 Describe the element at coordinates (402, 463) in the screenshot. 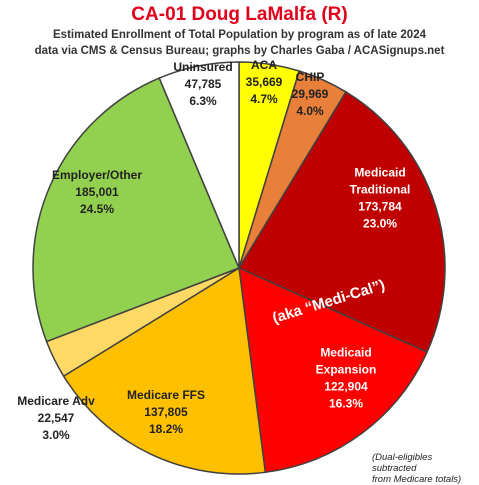

I see `footnote-line-1: (Dual-eligibles subtracted` at that location.